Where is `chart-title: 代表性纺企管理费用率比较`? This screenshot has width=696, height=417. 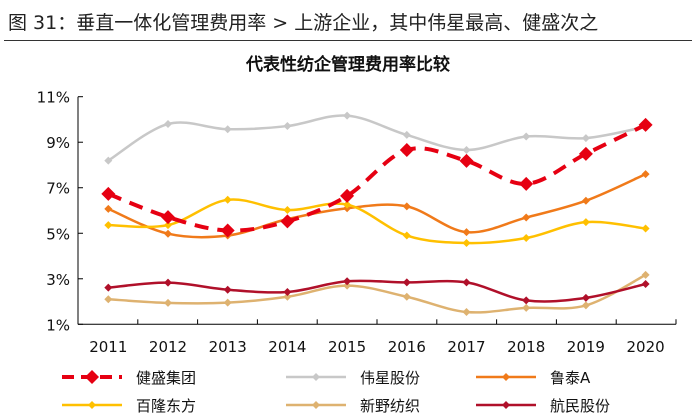
chart-title: 代表性纺企管理费用率比较 is located at coordinates (347, 64).